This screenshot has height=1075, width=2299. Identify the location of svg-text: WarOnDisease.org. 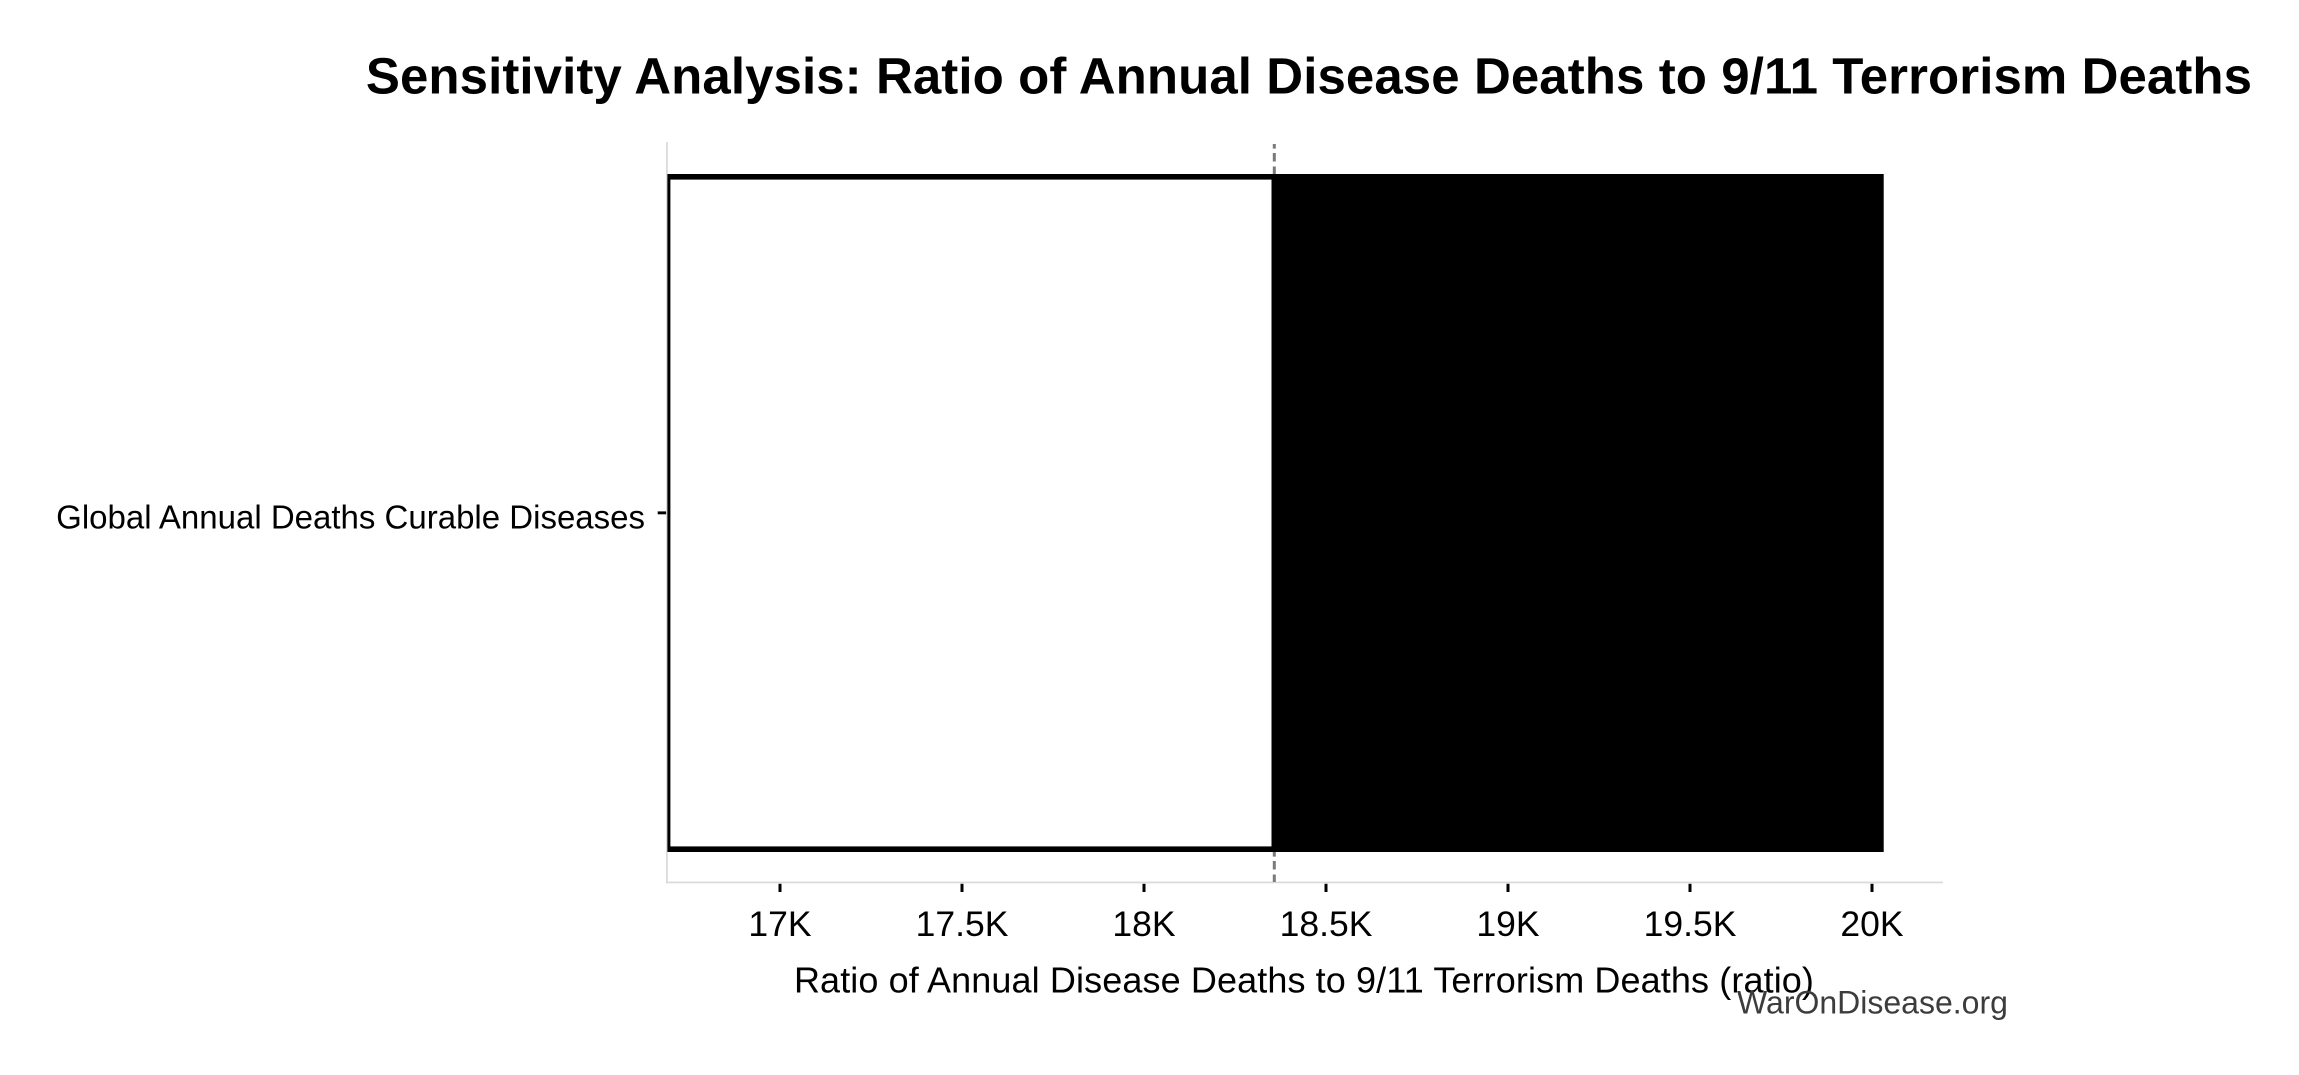
(1872, 1003).